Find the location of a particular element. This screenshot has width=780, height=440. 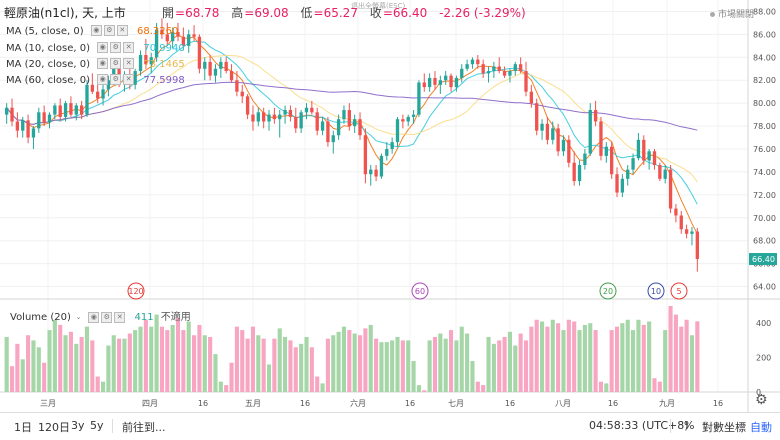

range-3y-button: 3y is located at coordinates (78, 425).